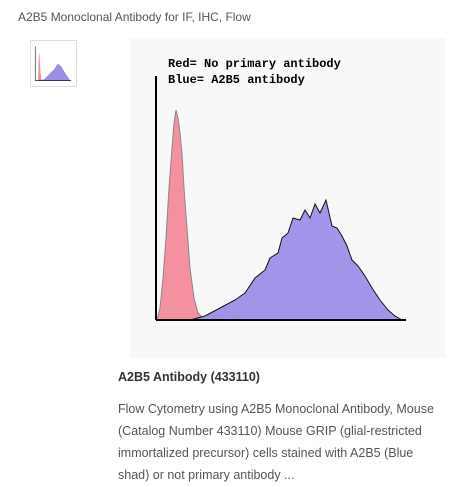 The image size is (462, 487). What do you see at coordinates (53, 63) in the screenshot?
I see `thumbnail` at bounding box center [53, 63].